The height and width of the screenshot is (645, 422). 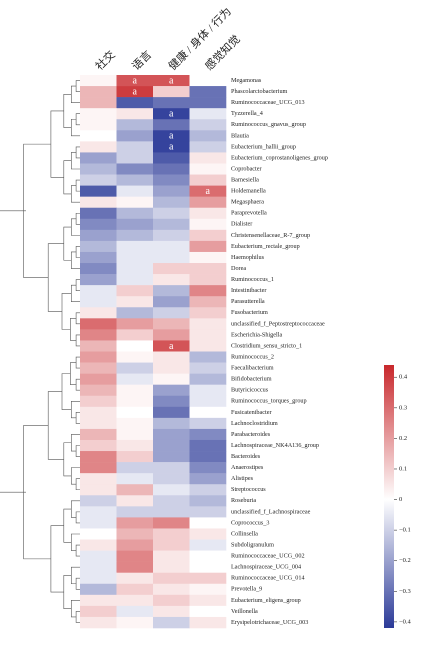 I want to click on row-label: Phascolarctobacterium, so click(x=259, y=91).